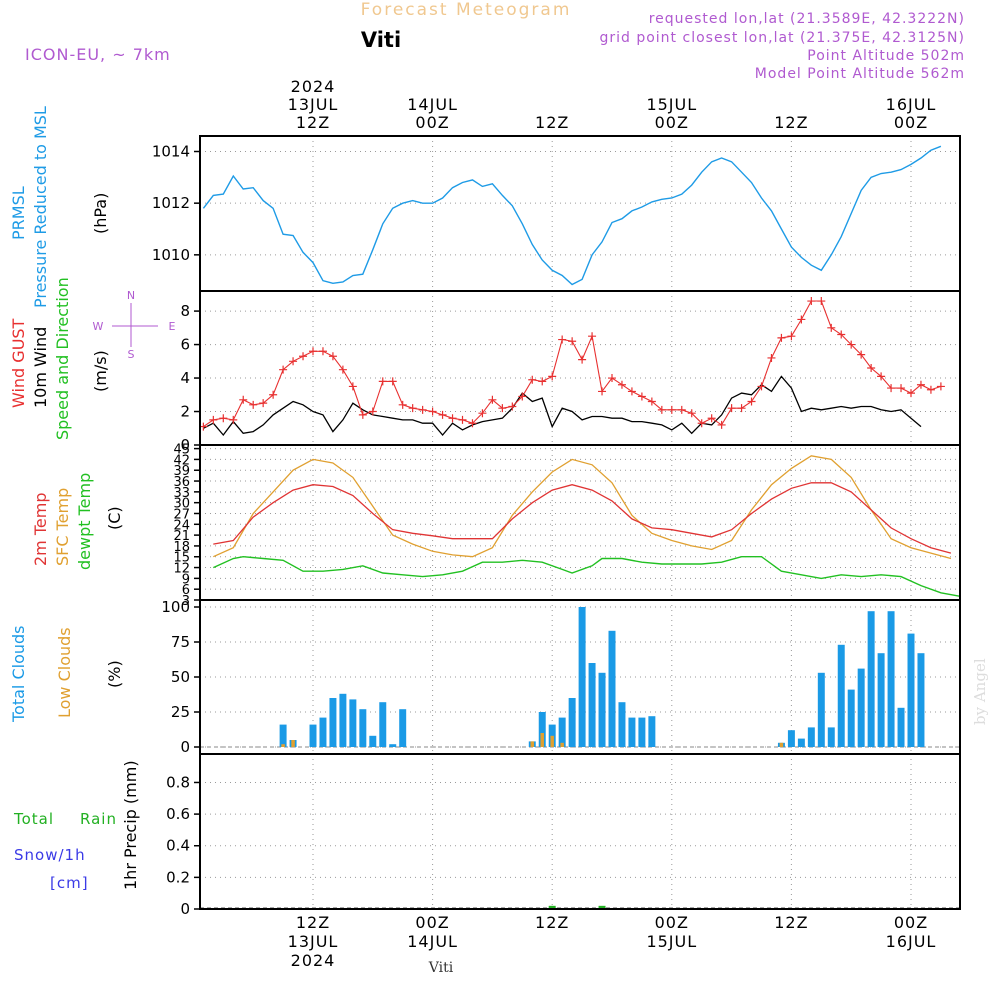 This screenshot has width=1000, height=1000. What do you see at coordinates (432, 941) in the screenshot?
I see `time-tick-bottom: 14JUL` at bounding box center [432, 941].